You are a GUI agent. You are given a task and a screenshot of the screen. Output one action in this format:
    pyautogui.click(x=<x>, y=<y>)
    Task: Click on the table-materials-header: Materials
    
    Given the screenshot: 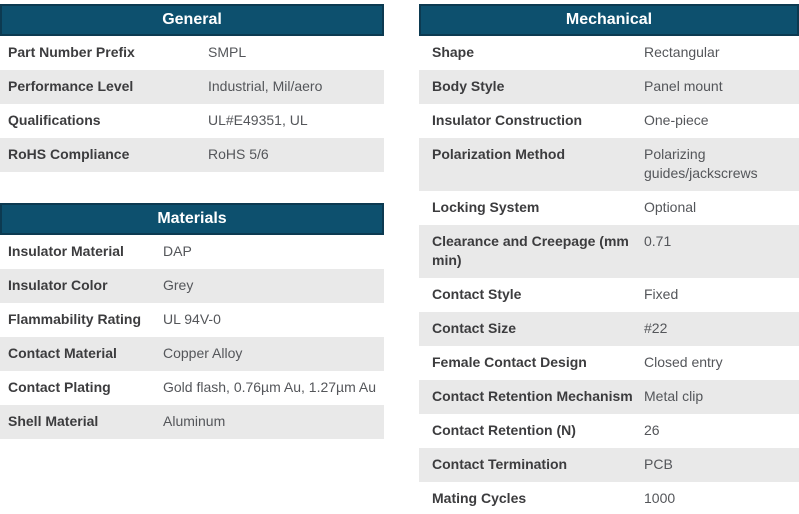 What is the action you would take?
    pyautogui.click(x=192, y=219)
    